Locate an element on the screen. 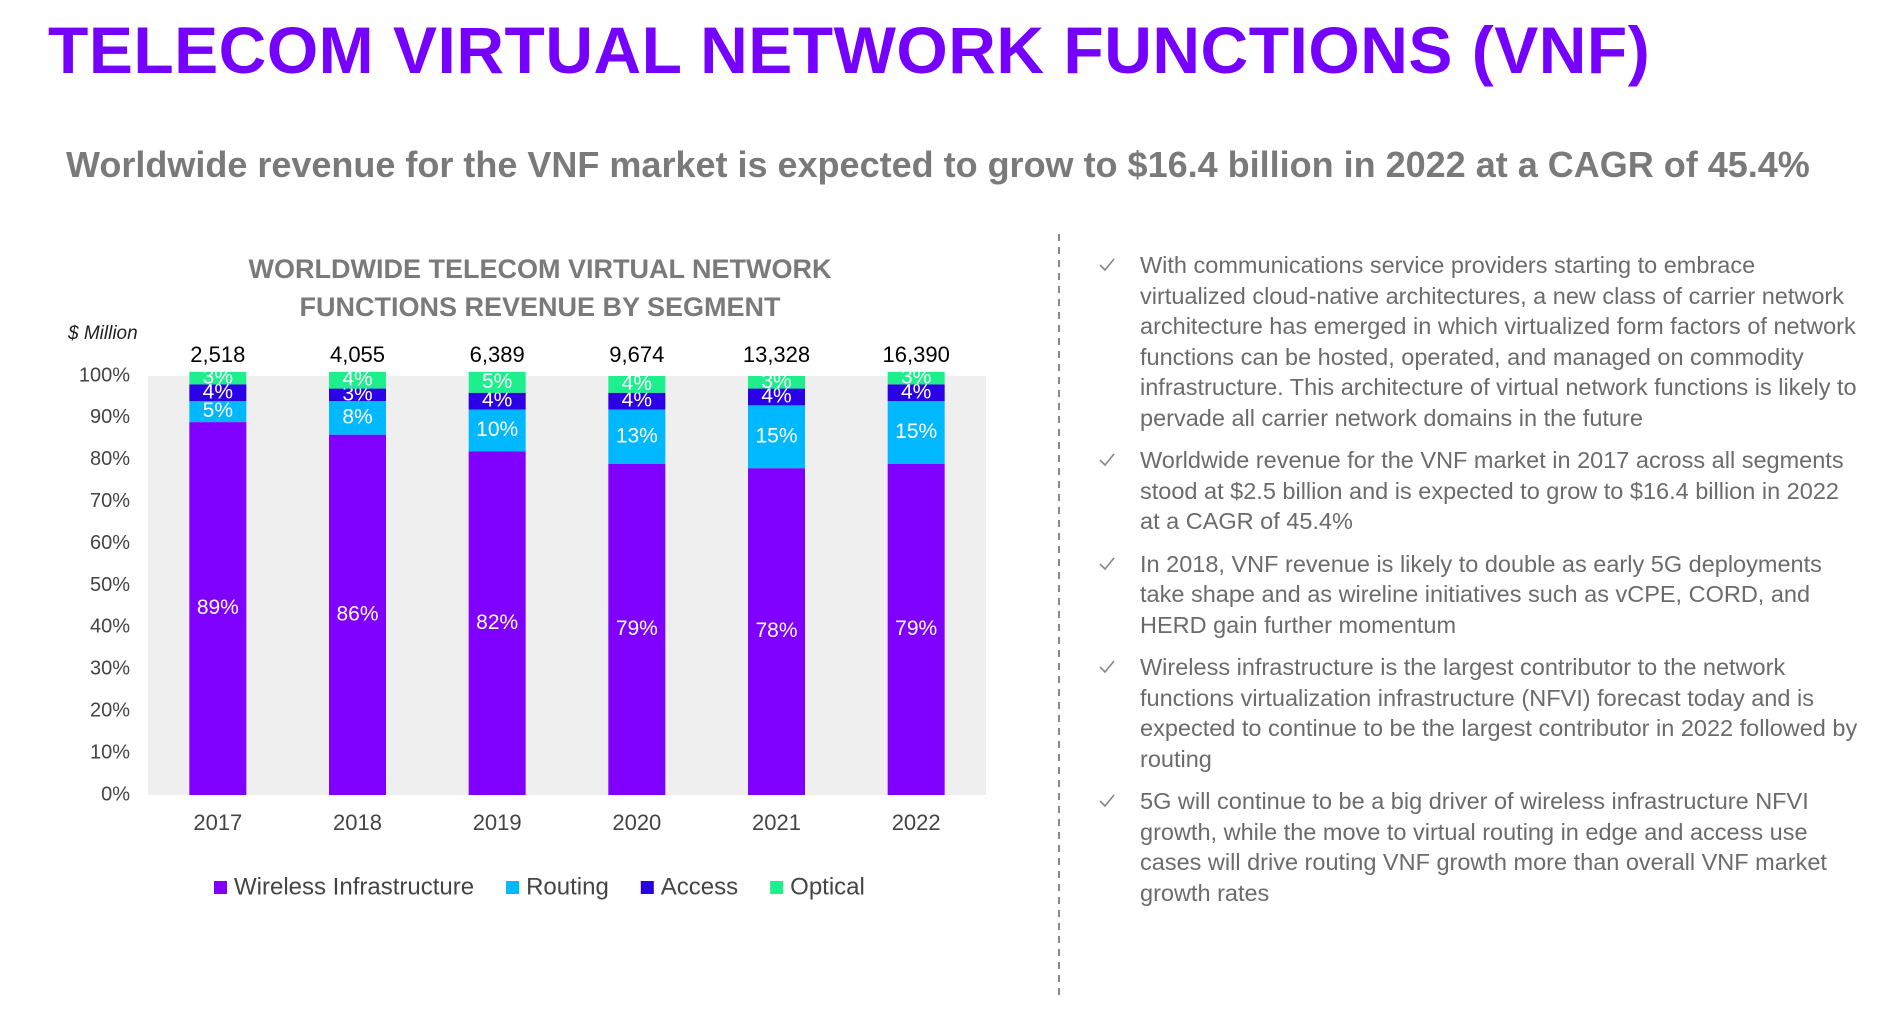 The width and height of the screenshot is (1903, 1014). data-label: 10% is located at coordinates (497, 429).